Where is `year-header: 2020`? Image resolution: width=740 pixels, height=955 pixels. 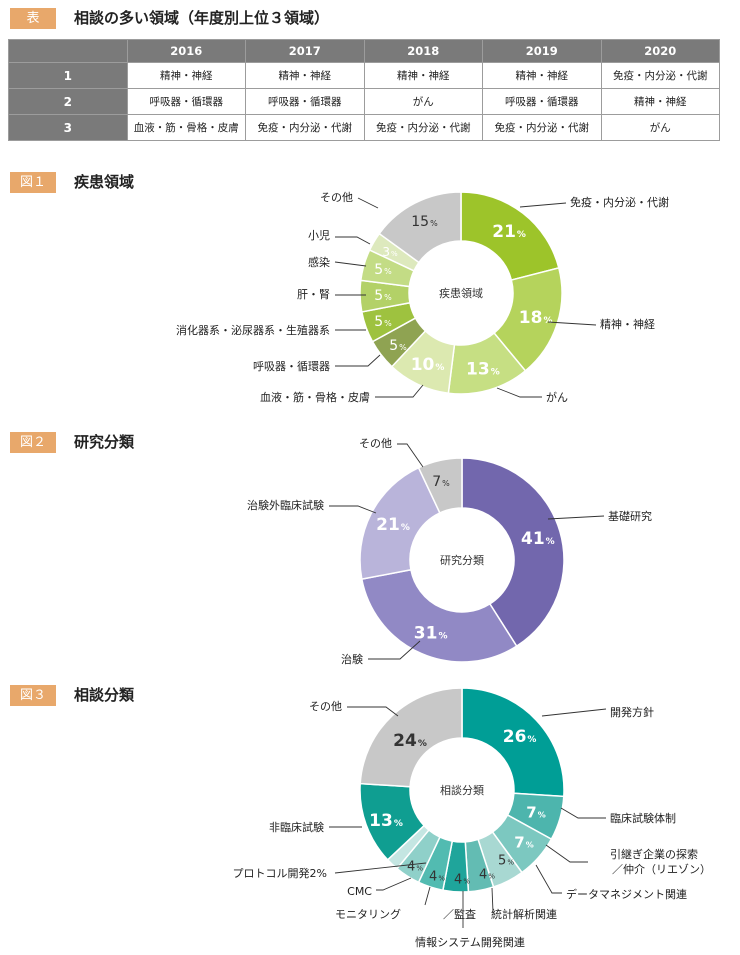 year-header: 2020 is located at coordinates (660, 51).